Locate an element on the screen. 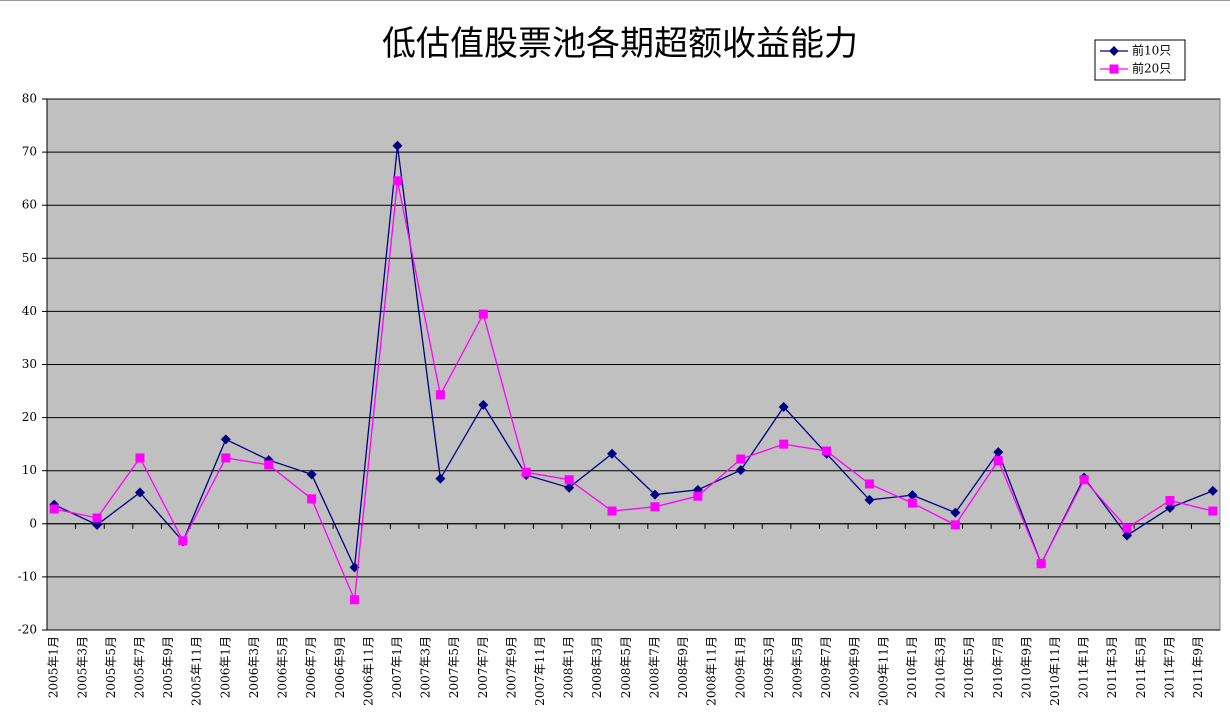 The width and height of the screenshot is (1230, 723). y-tick-label: -20 is located at coordinates (27, 630).